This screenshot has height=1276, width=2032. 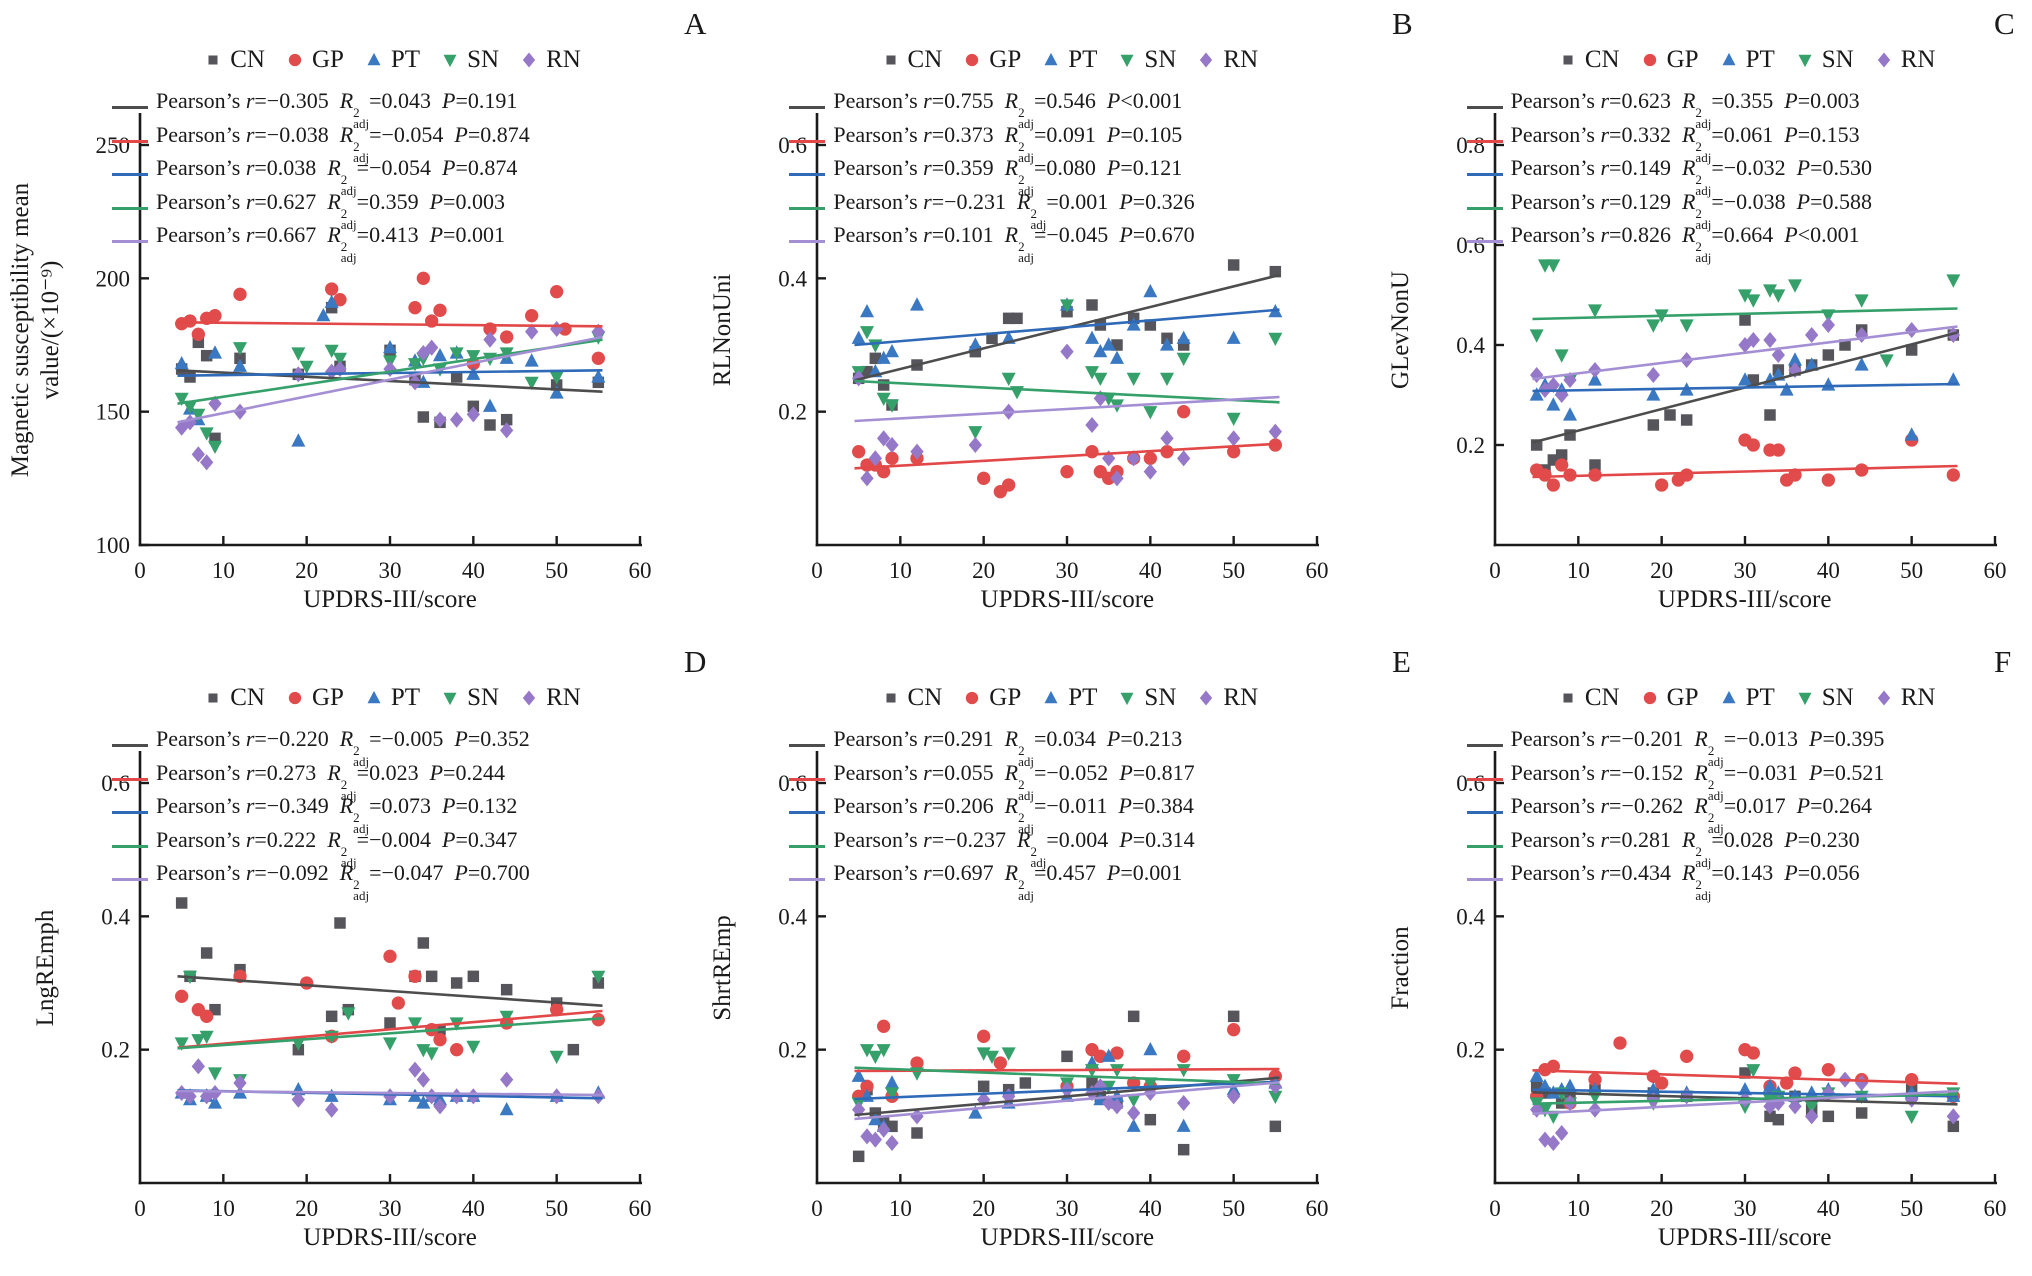 What do you see at coordinates (1805, 61) in the screenshot?
I see `triangle-down-marker-icon` at bounding box center [1805, 61].